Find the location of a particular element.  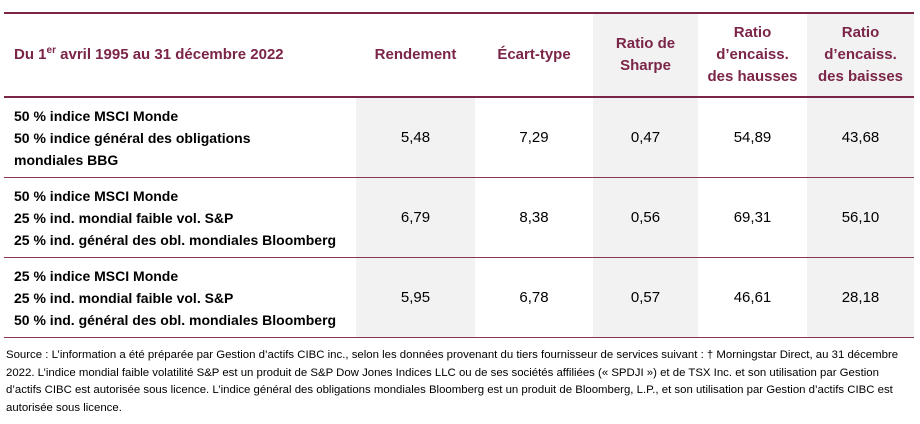

header-downcap-cell: Ratio d’encaiss. des baisses is located at coordinates (860, 55).